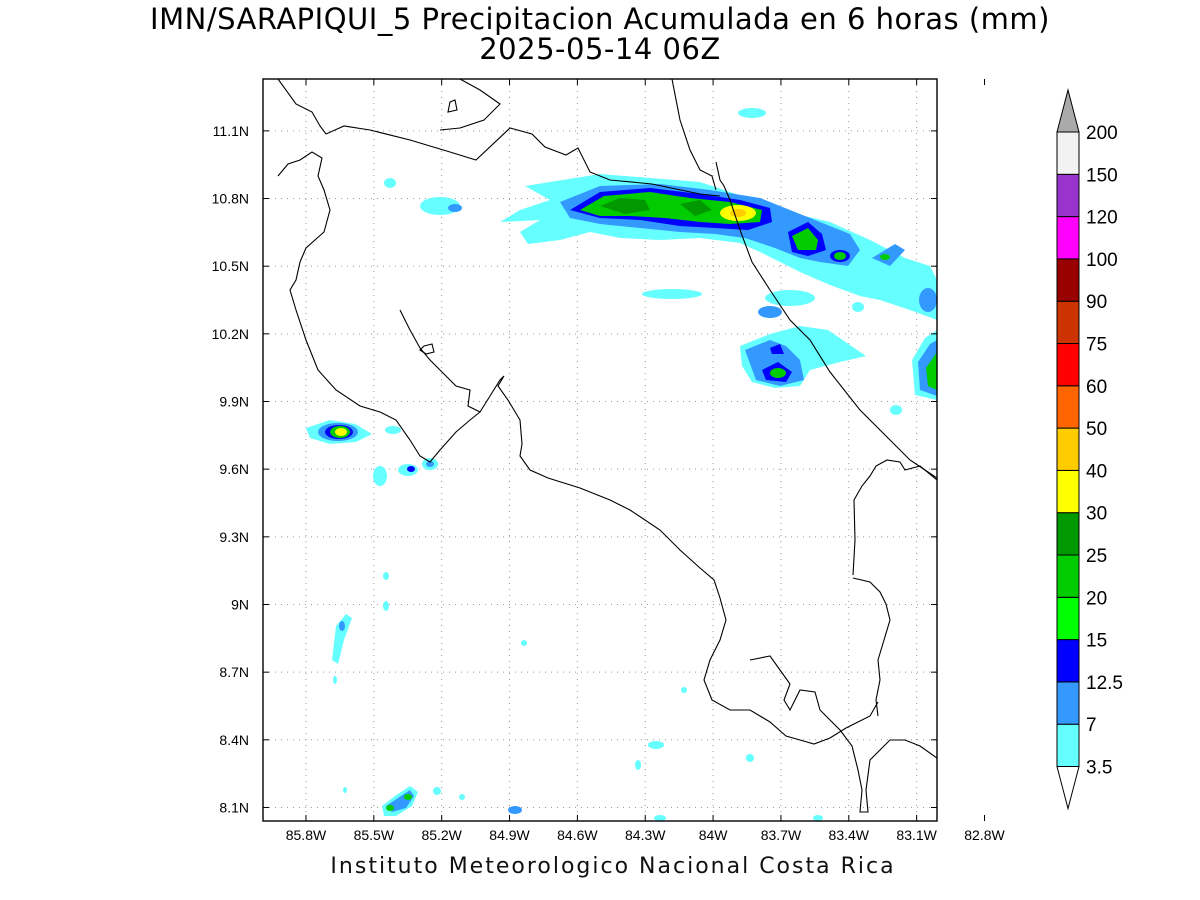 Image resolution: width=1200 pixels, height=900 pixels. What do you see at coordinates (342, 626) in the screenshot?
I see `precip-dot-sw-3b` at bounding box center [342, 626].